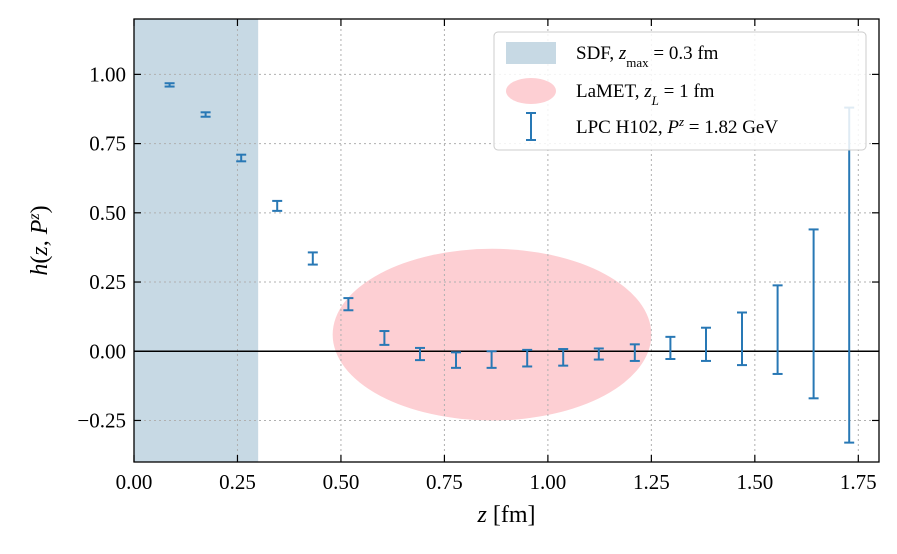 The width and height of the screenshot is (897, 554). What do you see at coordinates (651, 482) in the screenshot?
I see `x-tick-label: 1.25` at bounding box center [651, 482].